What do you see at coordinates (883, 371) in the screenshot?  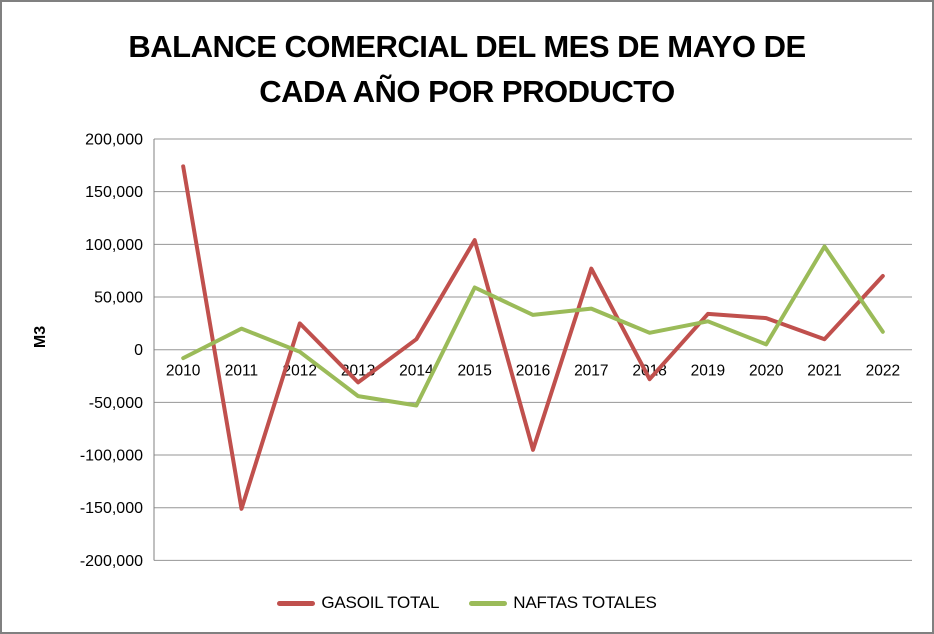 I see `x-tick-label: 2022` at bounding box center [883, 371].